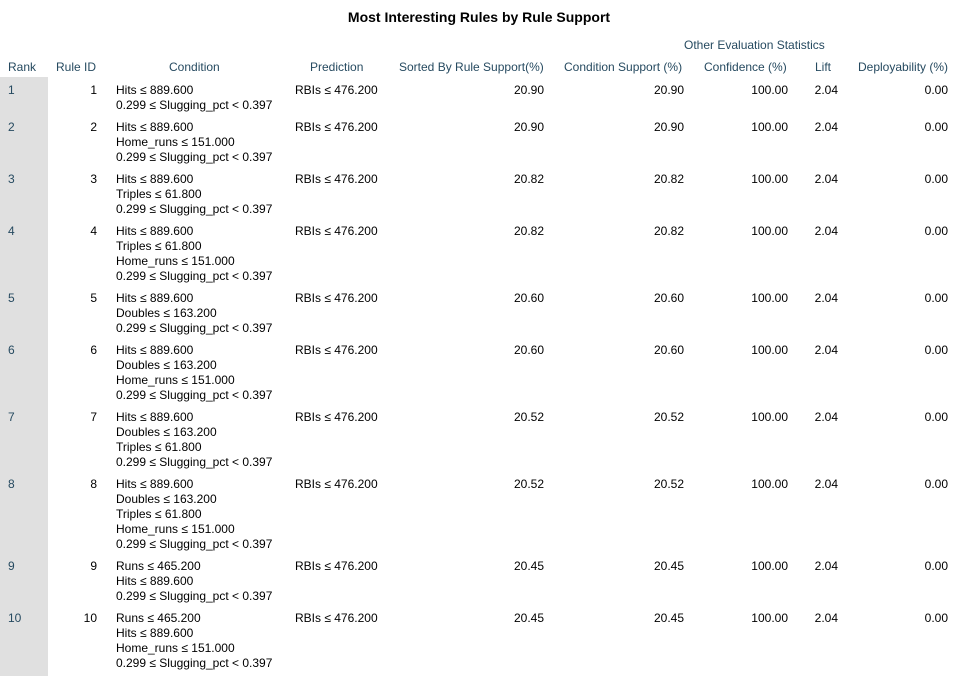  I want to click on cell-rule-support: 20.45, so click(528, 618).